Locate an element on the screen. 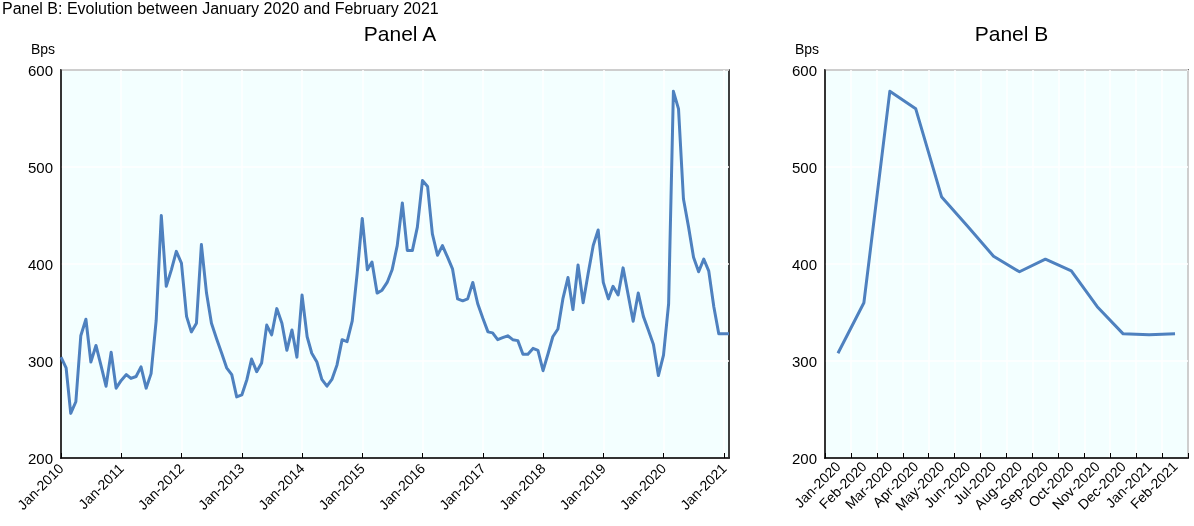 Image resolution: width=1194 pixels, height=526 pixels. chart-title: Panel A is located at coordinates (400, 33).